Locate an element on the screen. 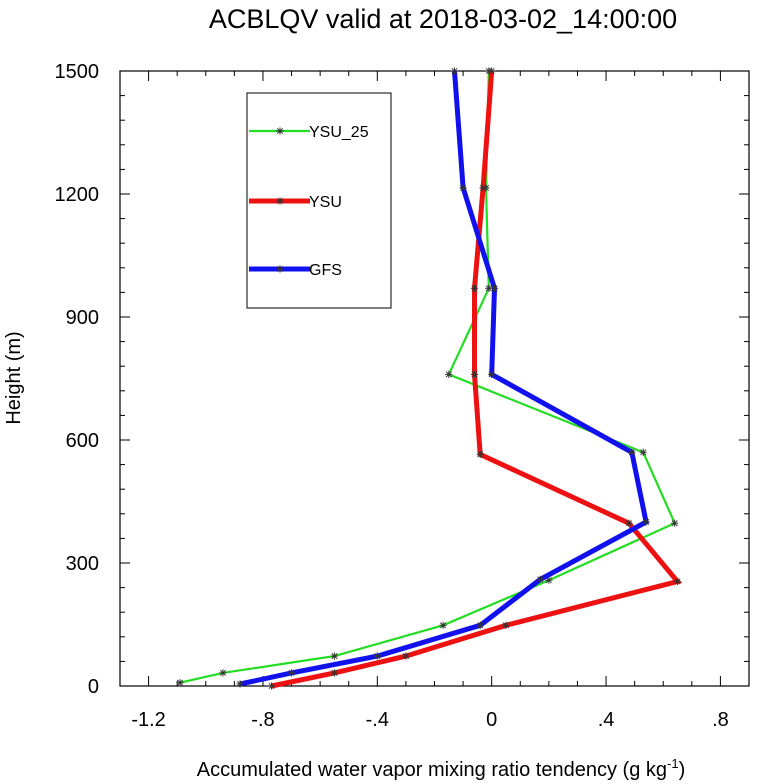  x-tick-label: .8 is located at coordinates (720, 720).